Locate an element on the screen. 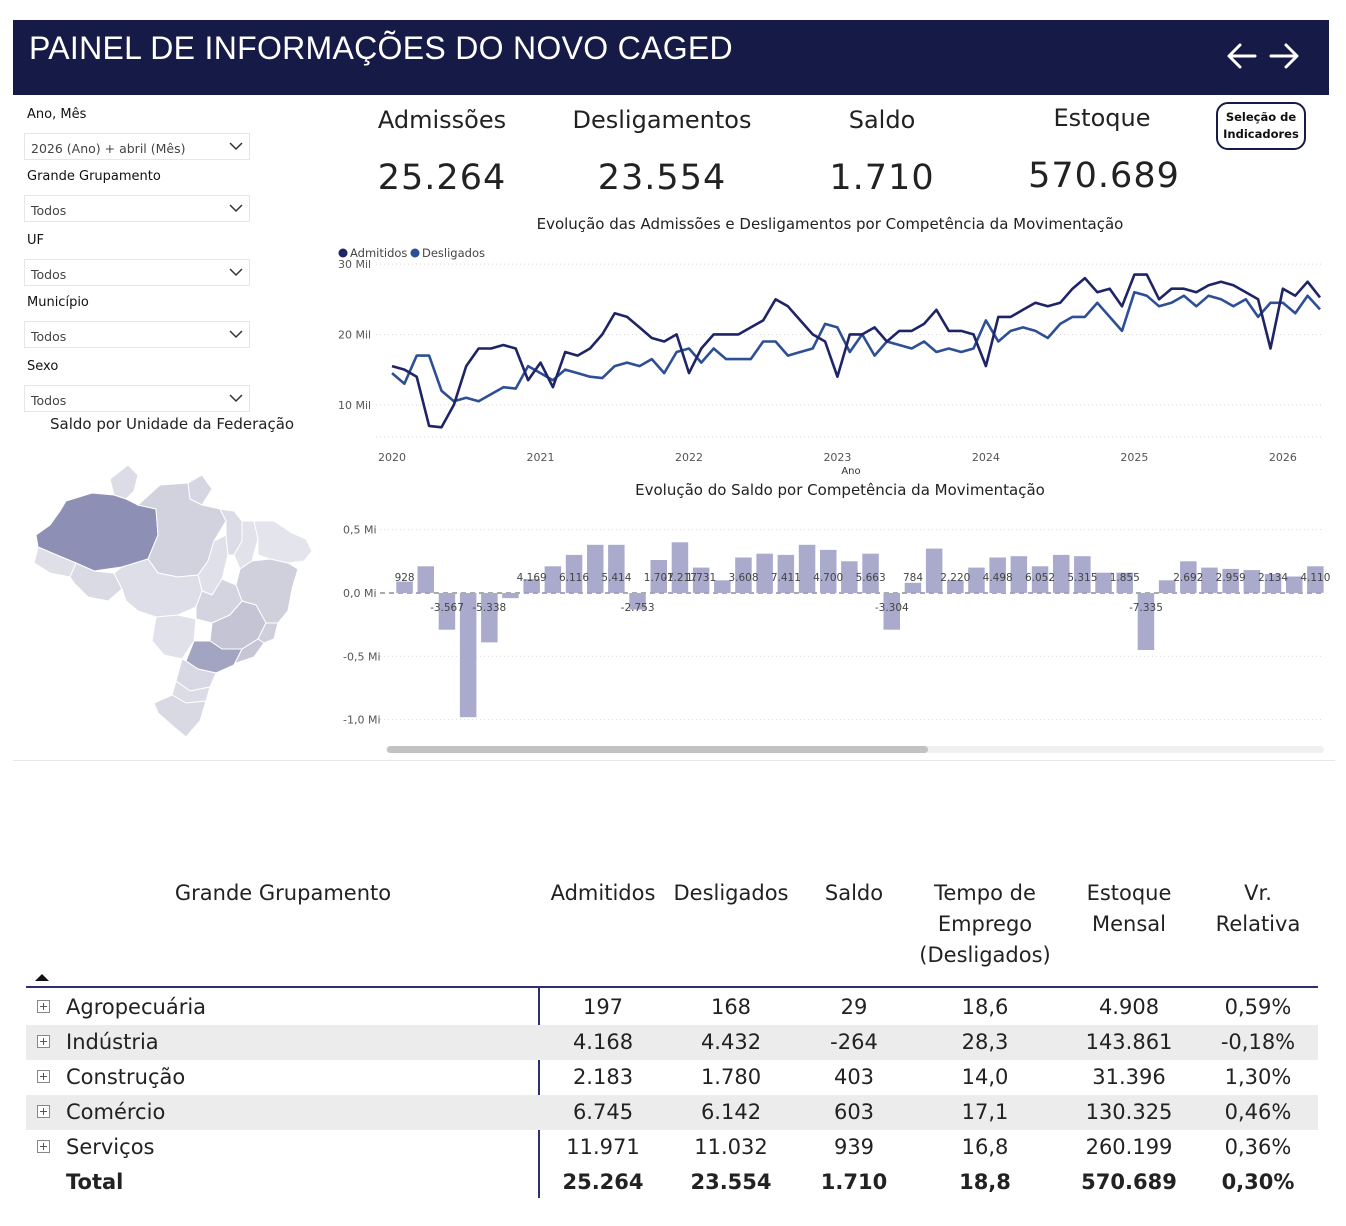 This screenshot has width=1346, height=1226. cell-saldo: -264 is located at coordinates (854, 1042).